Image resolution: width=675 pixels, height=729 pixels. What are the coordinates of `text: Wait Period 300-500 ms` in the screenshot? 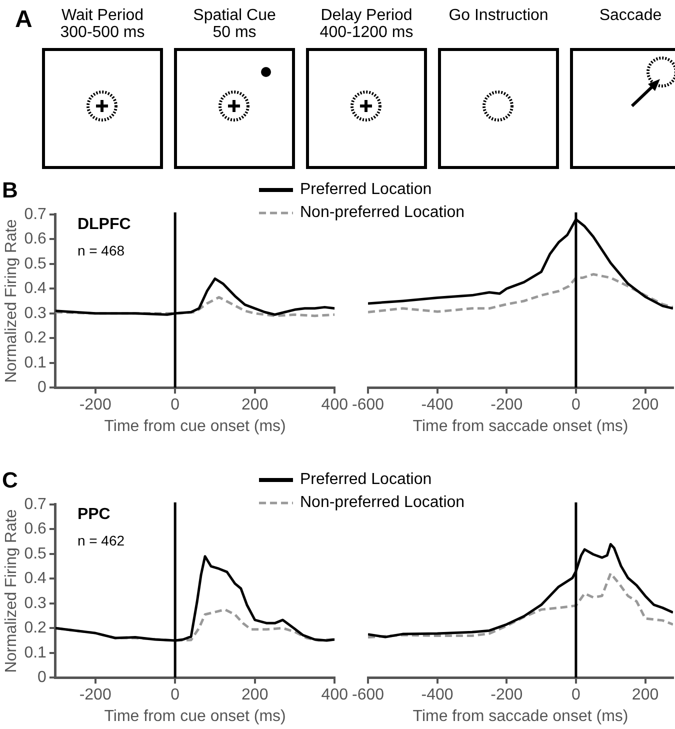 It's located at (102, 24).